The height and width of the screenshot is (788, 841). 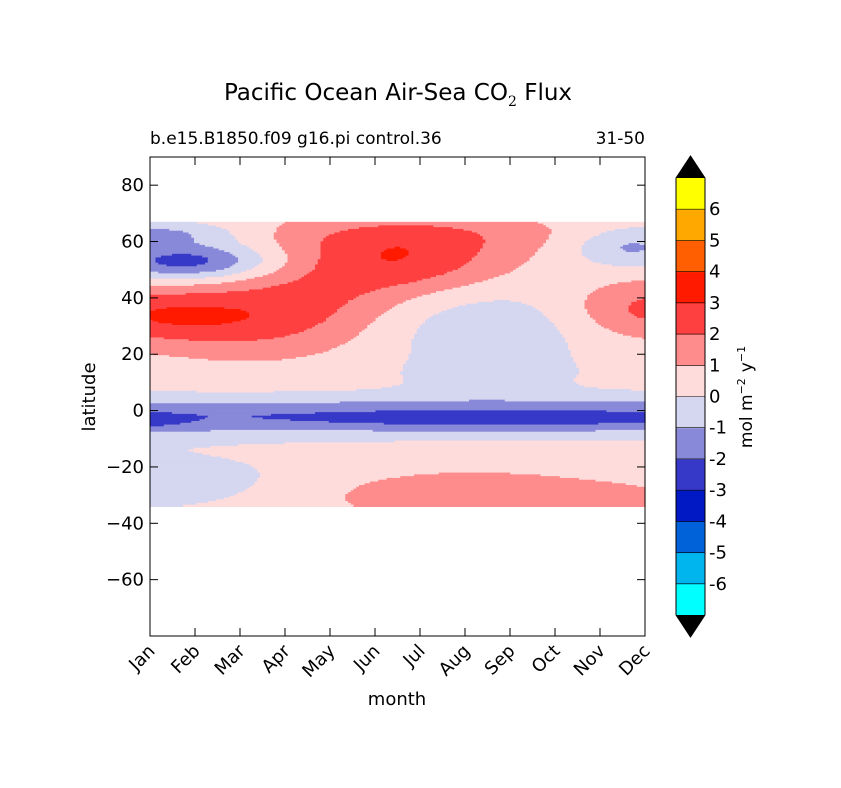 I want to click on x-tick-label: Mar, so click(x=230, y=659).